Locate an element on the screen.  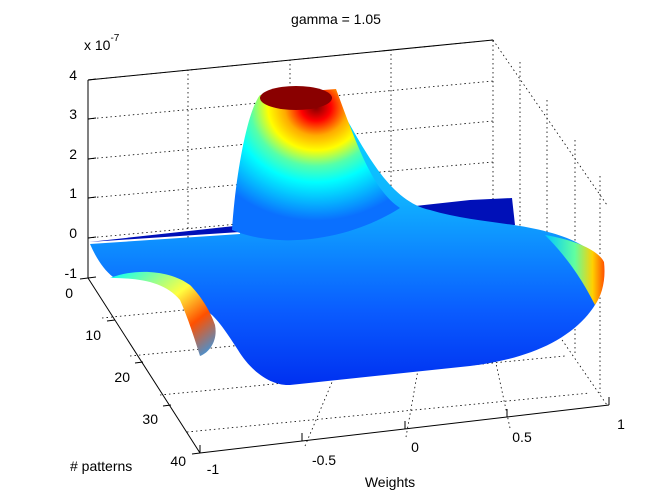
y-tick-label: 30 is located at coordinates (150, 419).